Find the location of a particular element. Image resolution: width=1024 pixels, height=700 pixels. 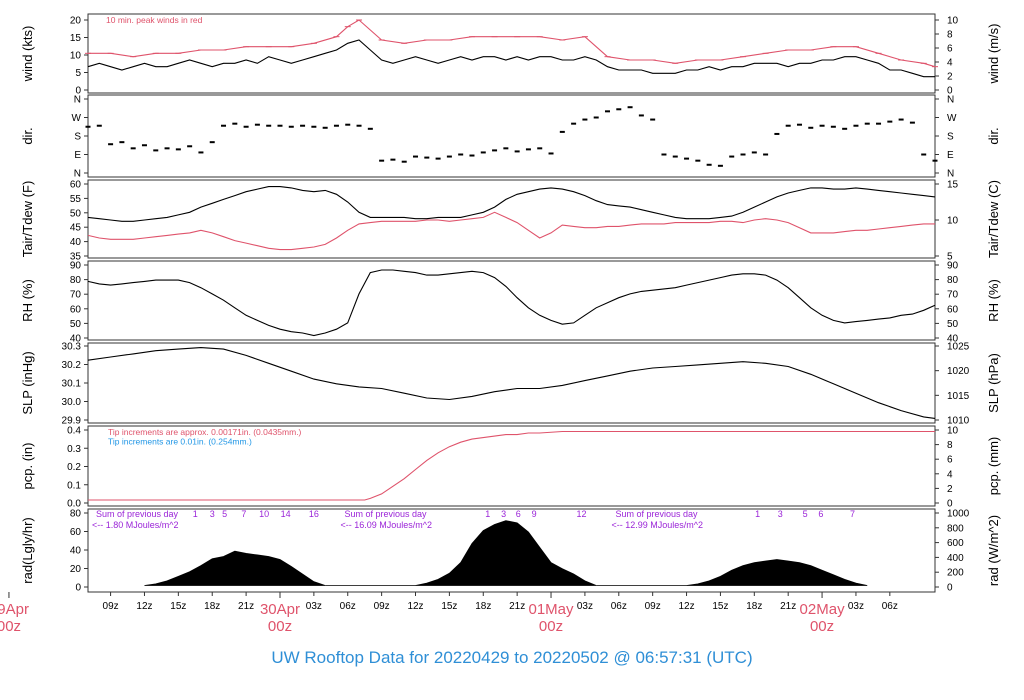

y-tick-label-right: 5 is located at coordinates (950, 257).